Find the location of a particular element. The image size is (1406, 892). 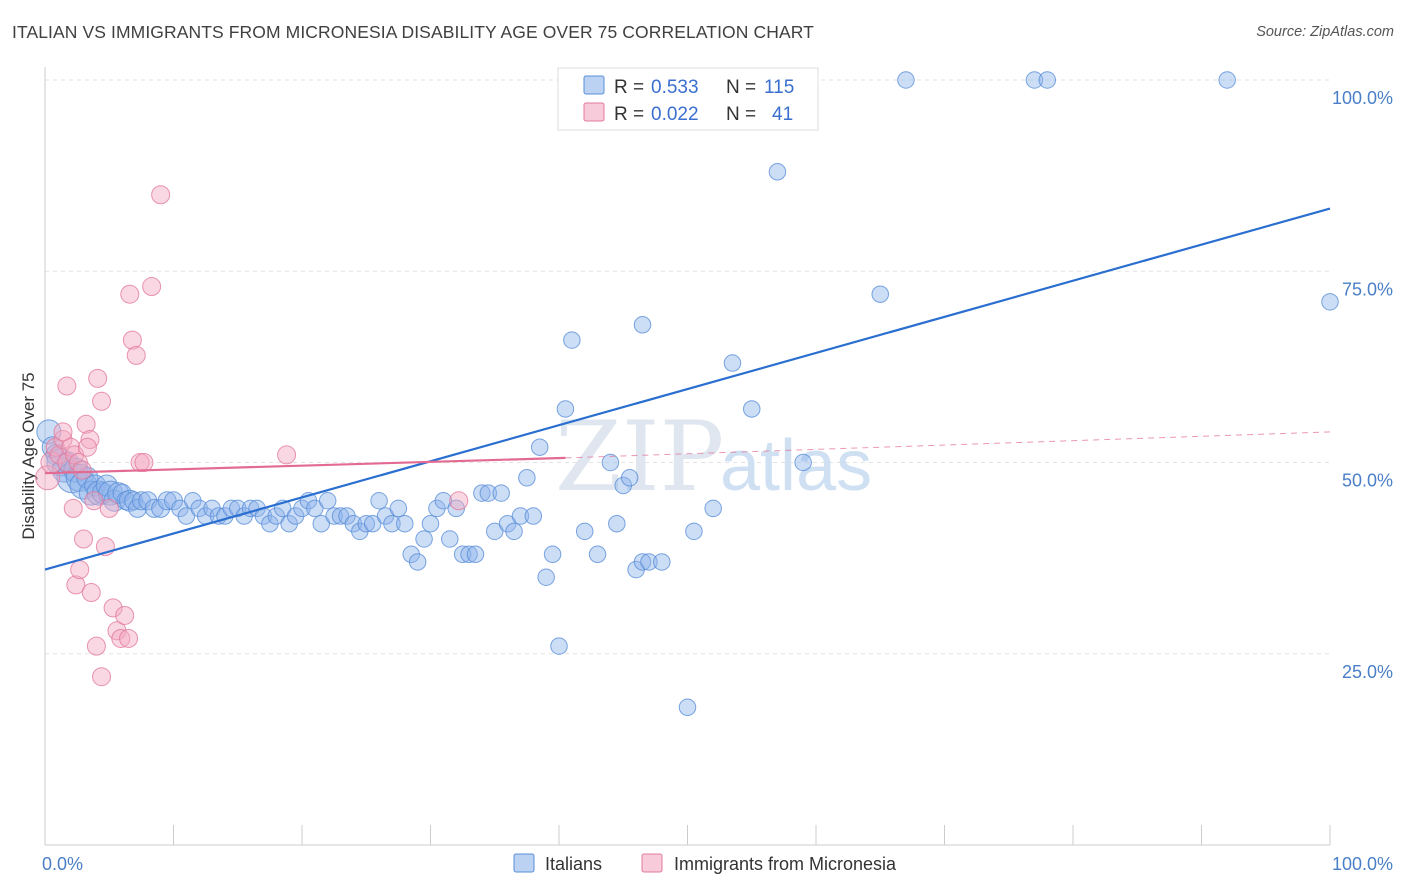

y-tick-label: 75.0% is located at coordinates (1367, 289).